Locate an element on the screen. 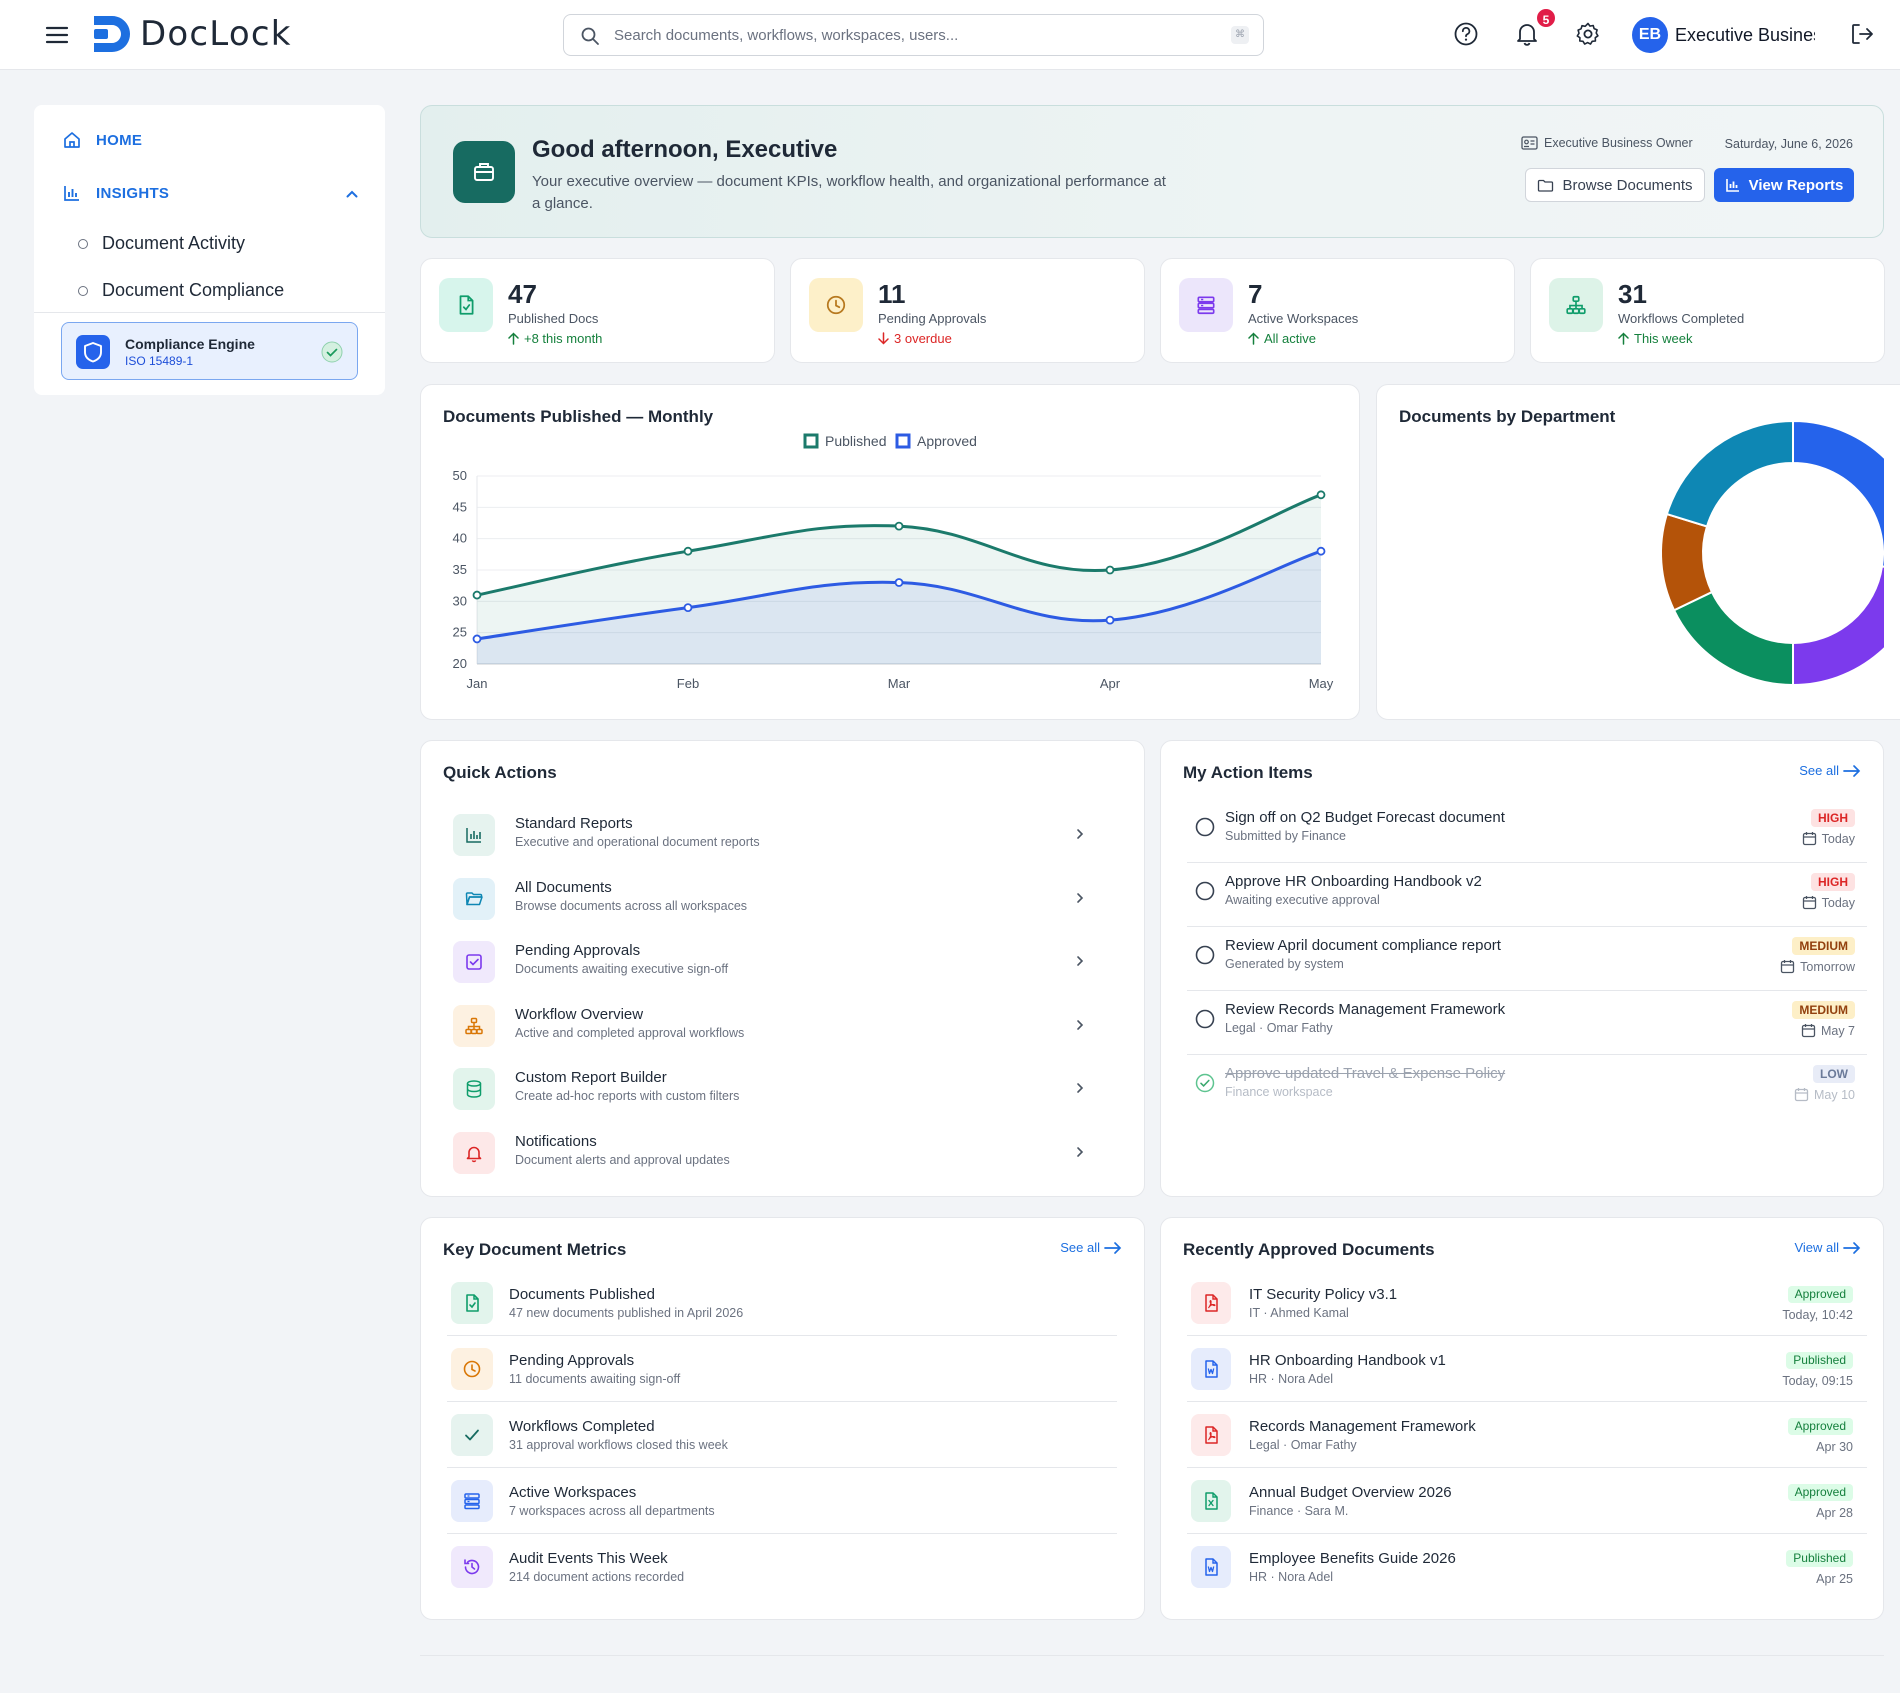  notifications-bell-icon is located at coordinates (1527, 34).